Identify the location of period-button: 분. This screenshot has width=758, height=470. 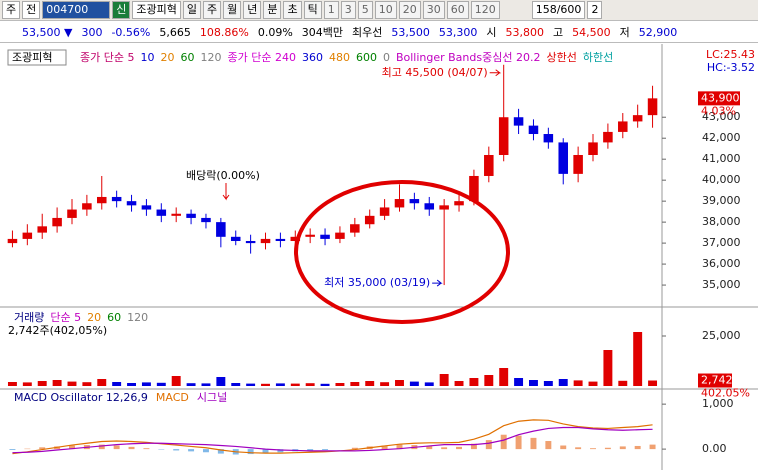
(272, 10).